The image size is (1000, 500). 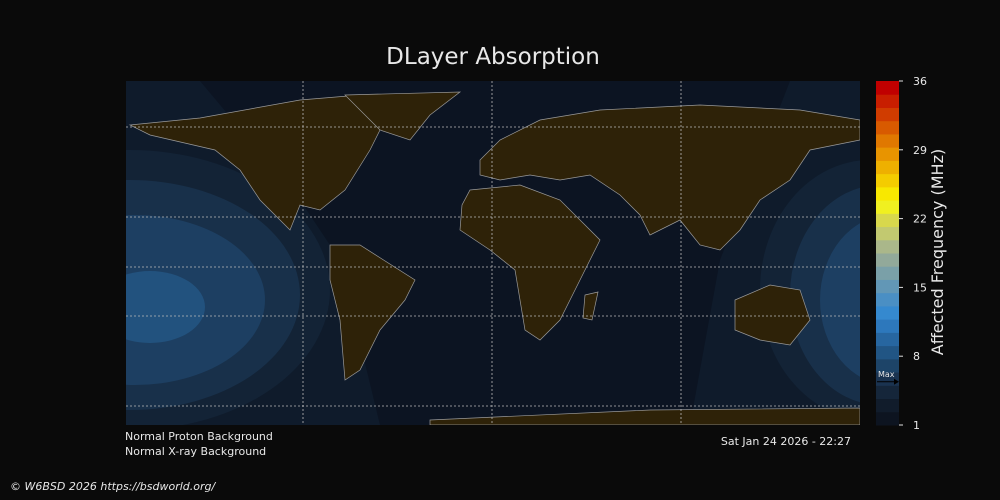 What do you see at coordinates (493, 57) in the screenshot?
I see `map-title: DLayer Absorption` at bounding box center [493, 57].